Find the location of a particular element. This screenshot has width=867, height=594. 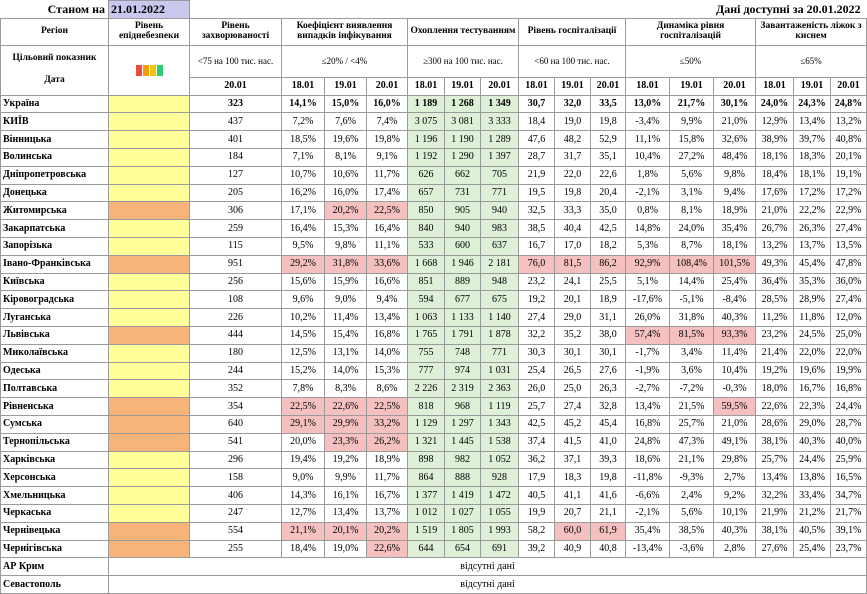

dyn-value: -1,7% is located at coordinates (647, 353).